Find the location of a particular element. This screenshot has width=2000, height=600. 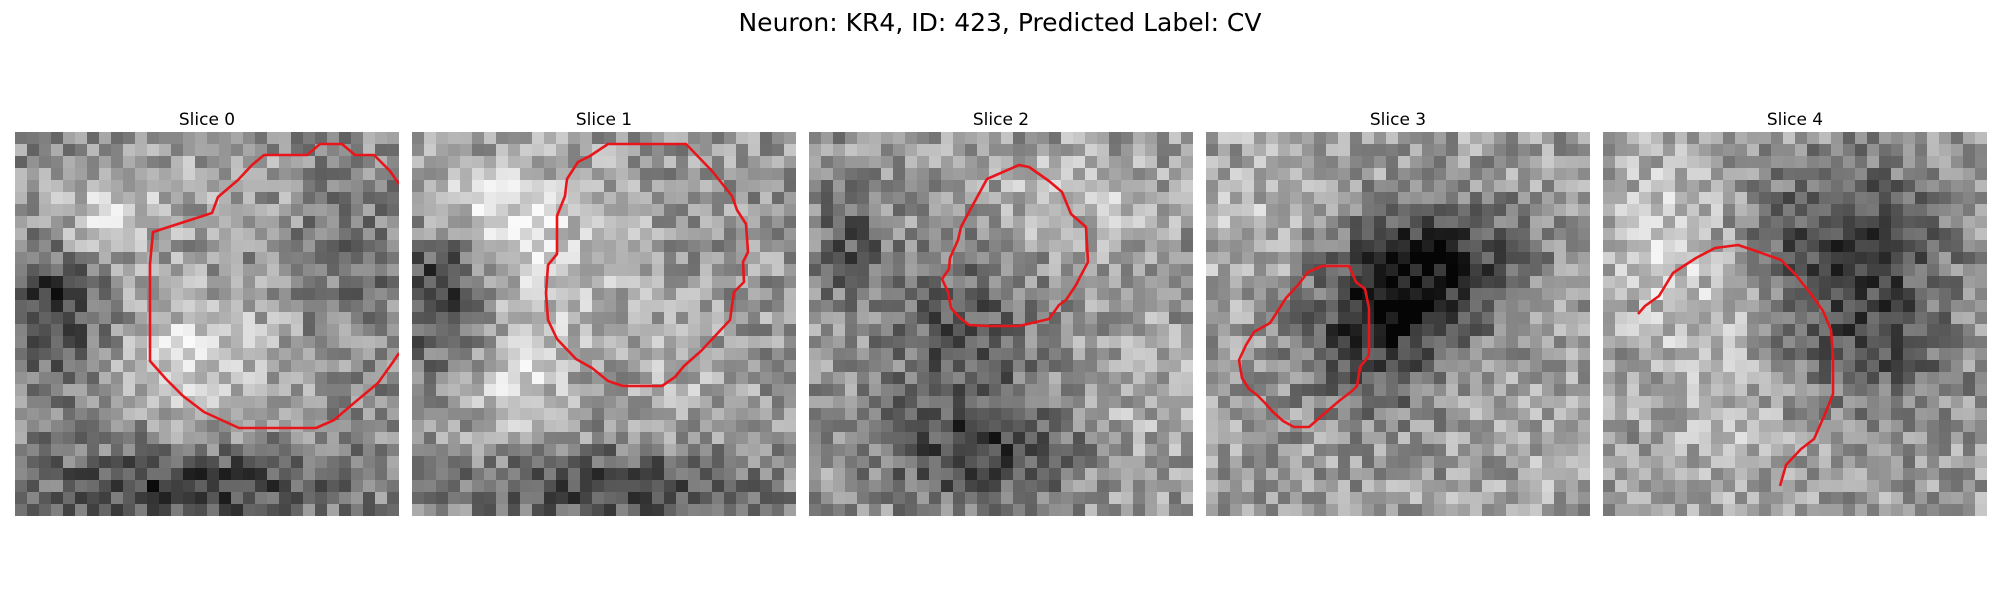

slice-panel-3: Slice 3 is located at coordinates (1398, 312).